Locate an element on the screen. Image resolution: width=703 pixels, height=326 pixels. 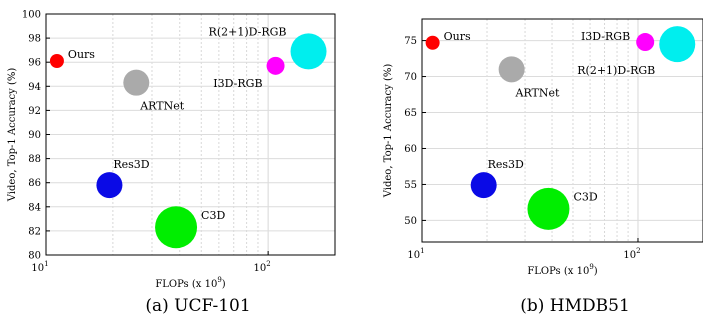
y-tick-label: 96 is located at coordinates (34, 63).